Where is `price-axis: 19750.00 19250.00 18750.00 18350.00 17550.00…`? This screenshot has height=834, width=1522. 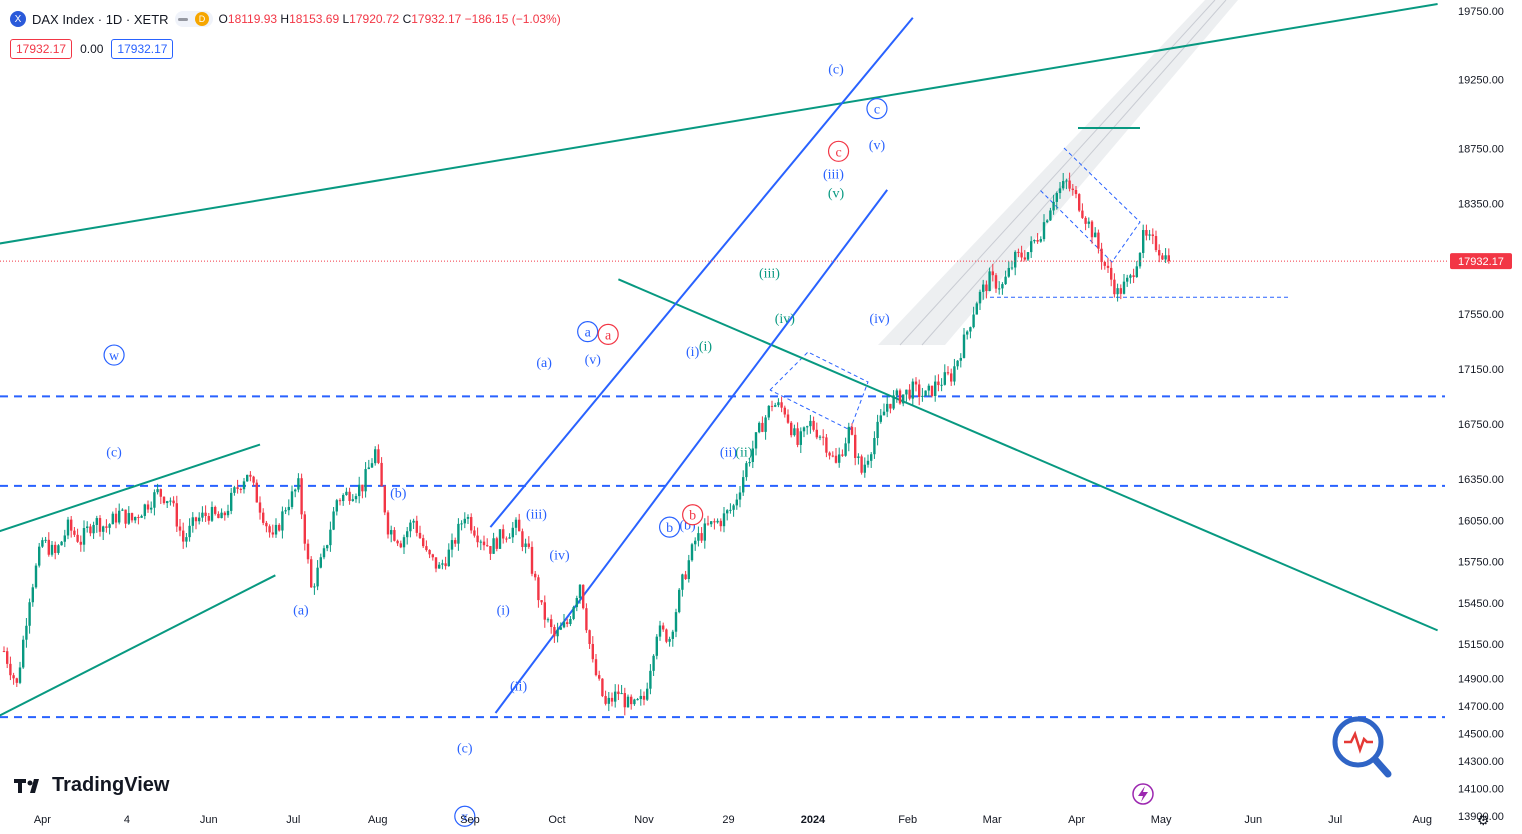
price-axis: 19750.00 19250.00 18750.00 18350.00 17550.00… is located at coordinates (1481, 414).